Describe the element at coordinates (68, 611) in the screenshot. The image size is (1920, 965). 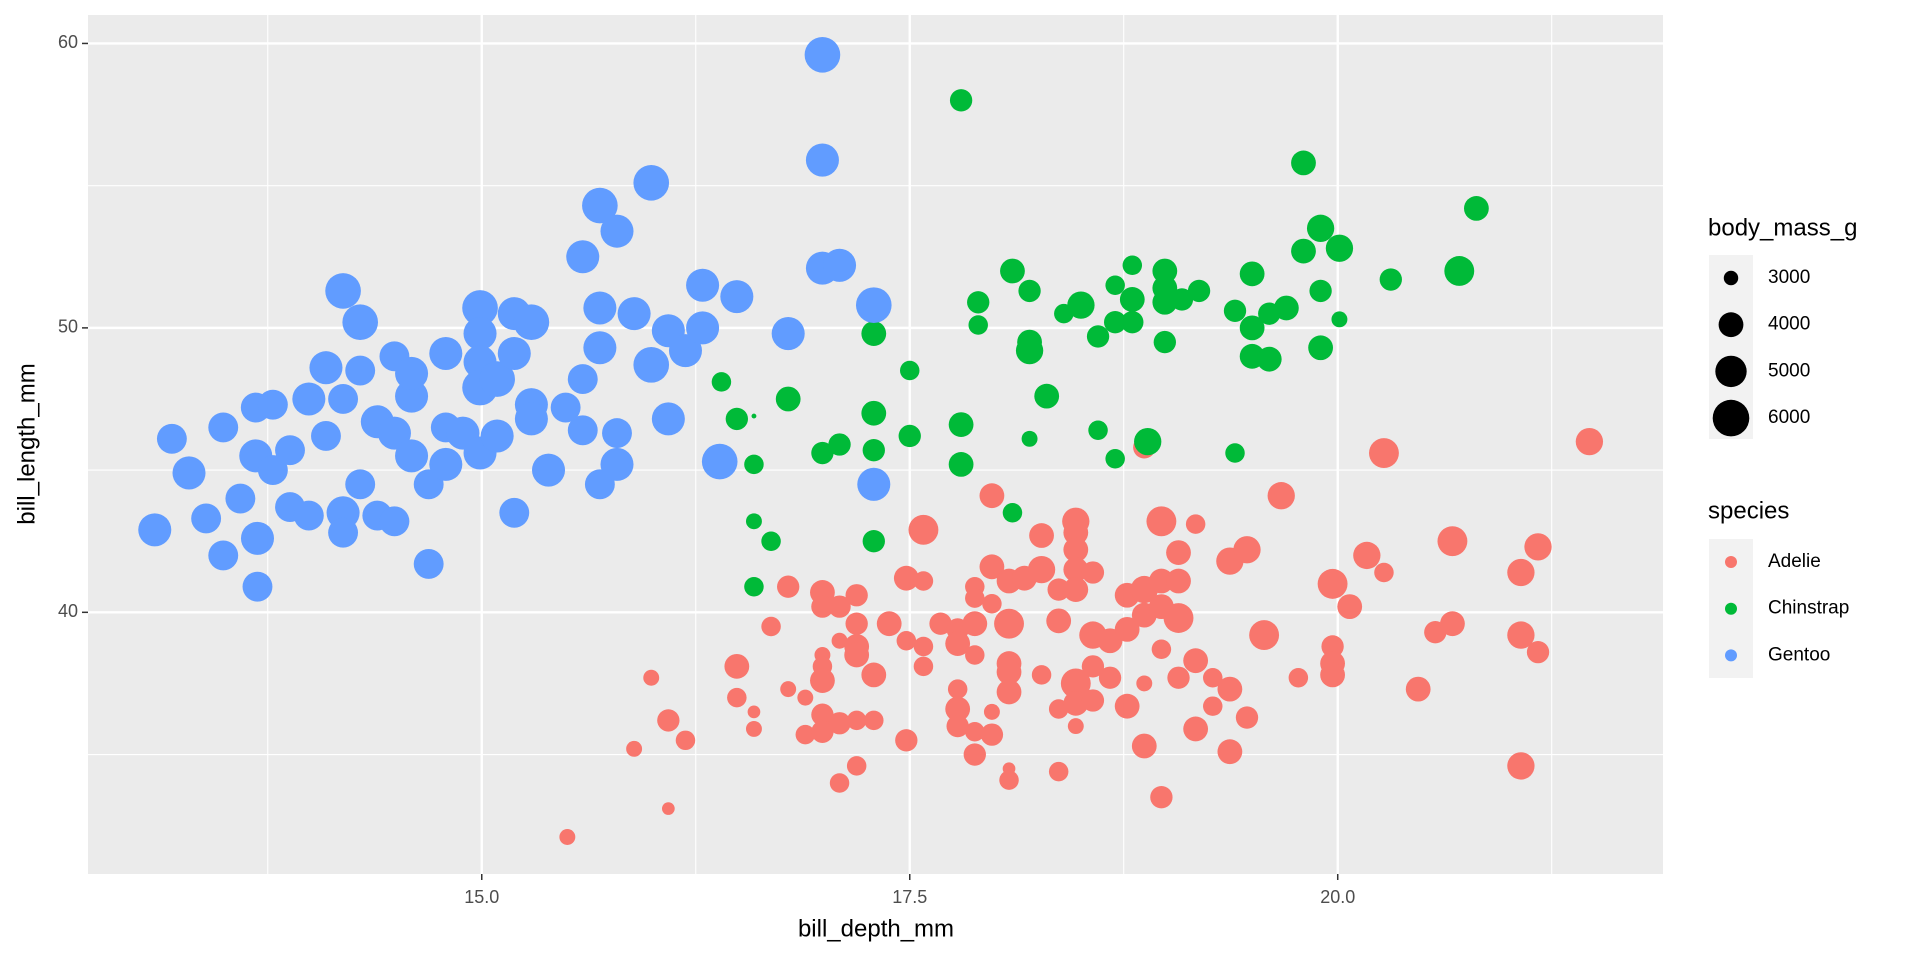
I see `y-tick-label: 40` at that location.